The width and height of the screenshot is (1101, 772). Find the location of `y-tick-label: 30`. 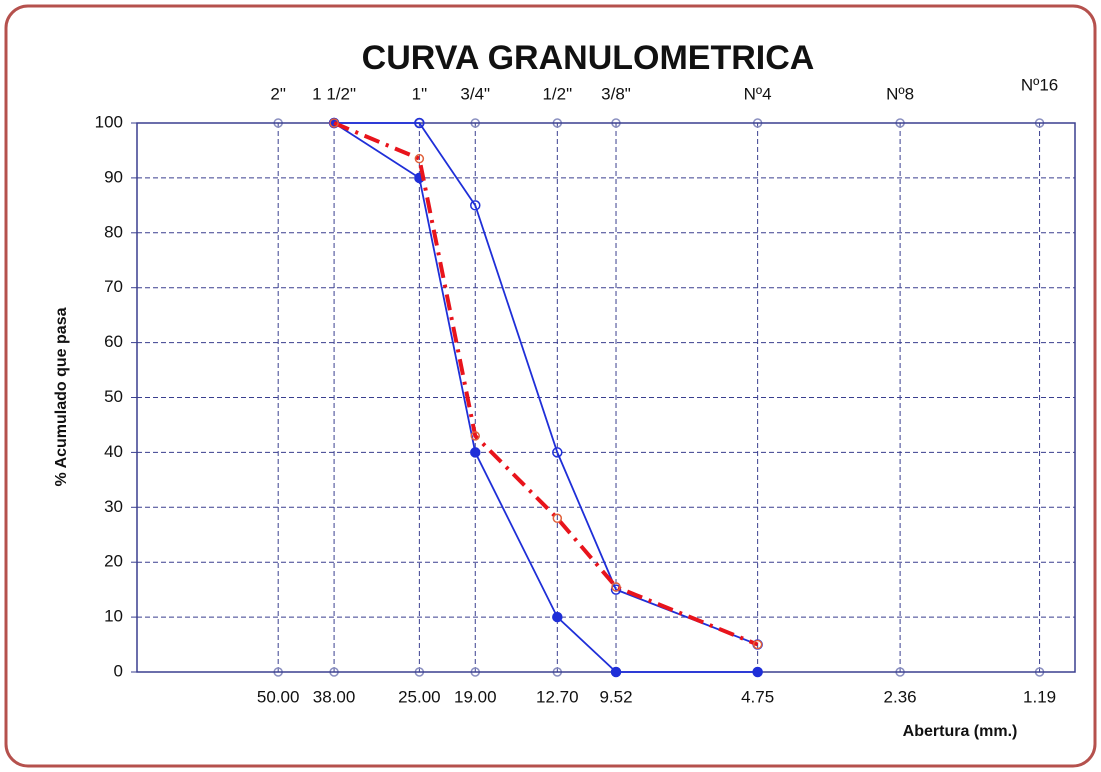

y-tick-label: 30 is located at coordinates (113, 506).